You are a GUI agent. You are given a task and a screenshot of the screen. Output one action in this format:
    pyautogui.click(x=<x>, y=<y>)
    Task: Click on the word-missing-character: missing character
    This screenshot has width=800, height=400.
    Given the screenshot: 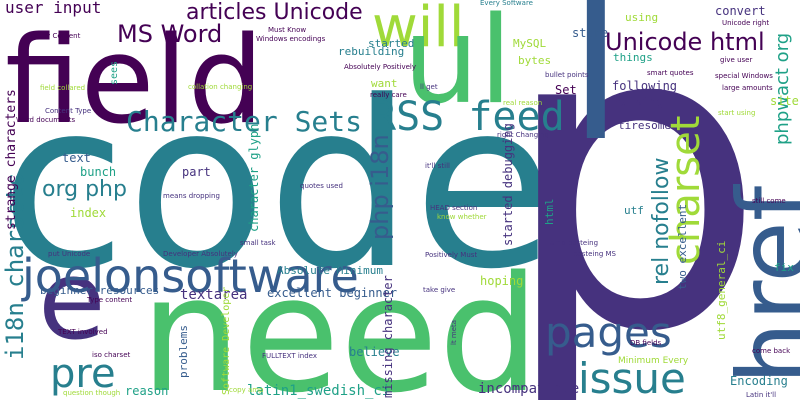 What is the action you would take?
    pyautogui.click(x=388, y=336)
    